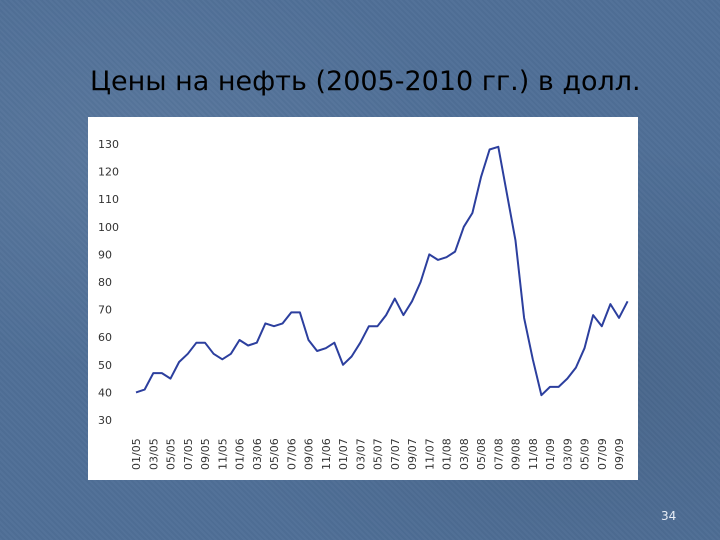 The image size is (720, 540). Describe the element at coordinates (105, 282) in the screenshot. I see `y-tick-label: 80` at that location.